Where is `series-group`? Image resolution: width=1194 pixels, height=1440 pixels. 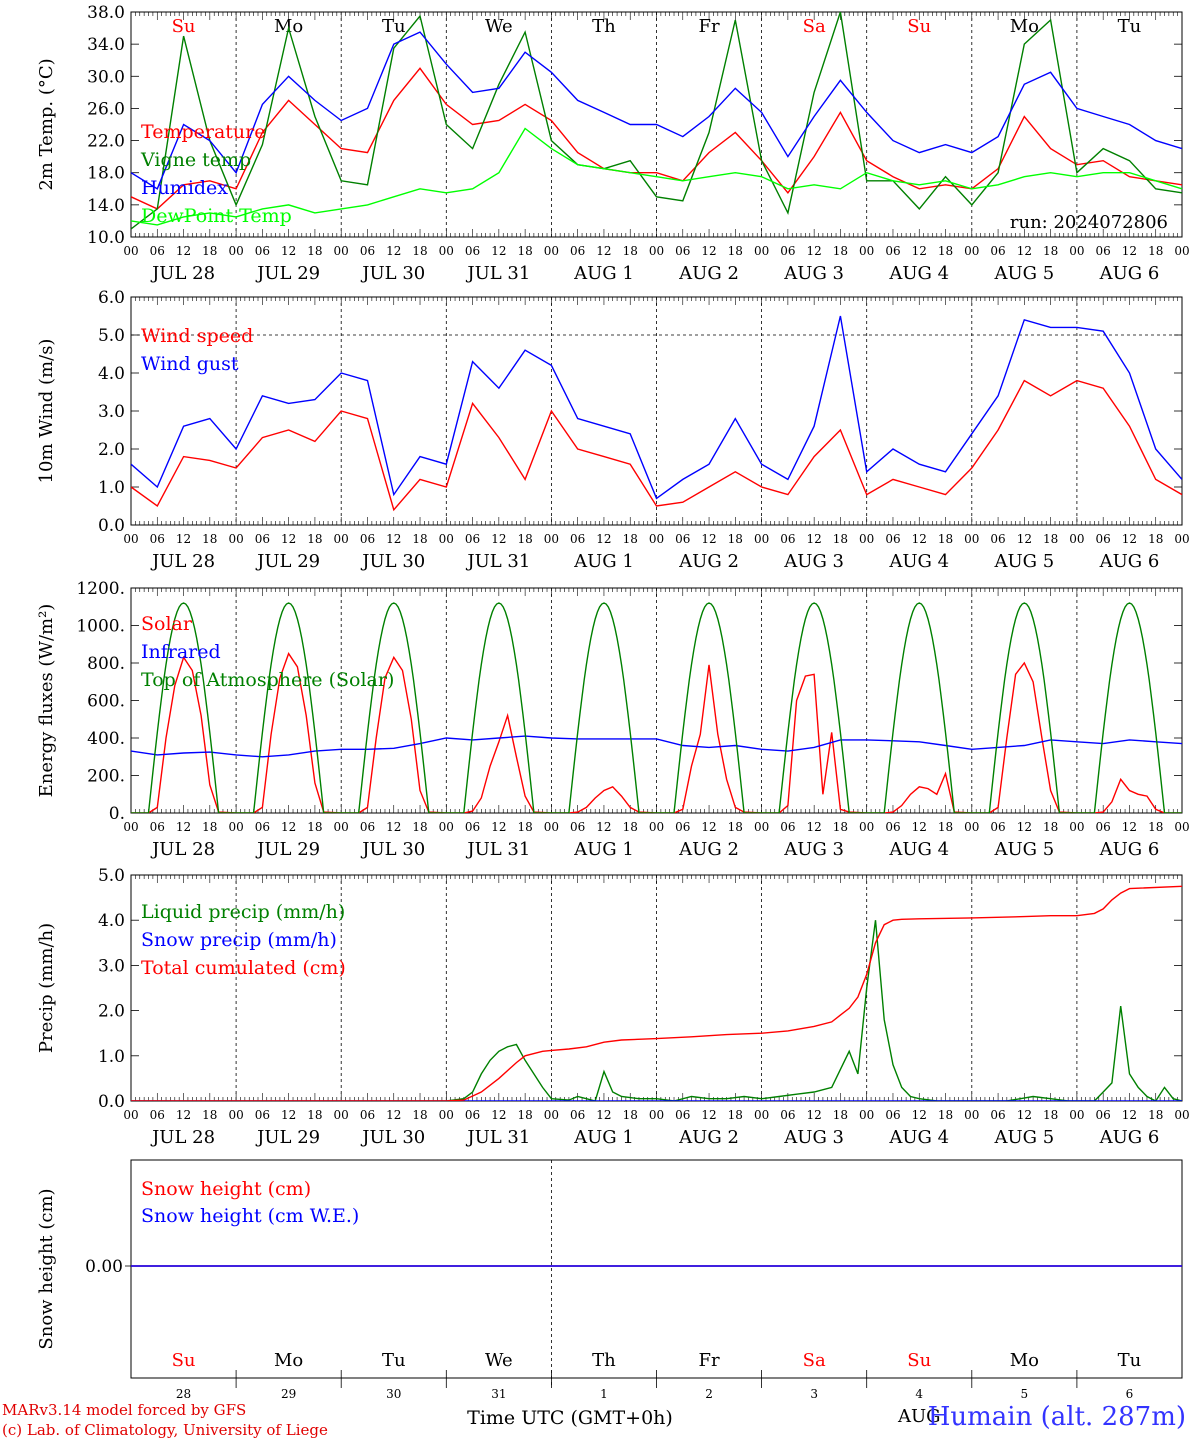
series-group is located at coordinates (656, 121).